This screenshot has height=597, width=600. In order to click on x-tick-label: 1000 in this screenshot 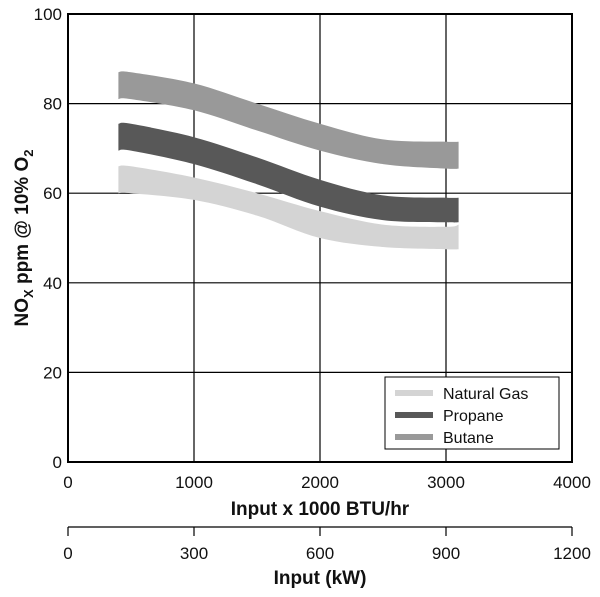, I will do `click(194, 482)`.